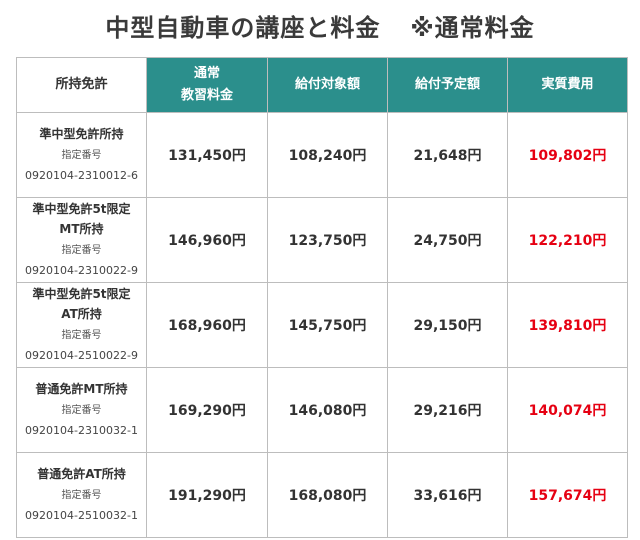 This screenshot has width=640, height=540. I want to click on header-benefit-label: 給付予定額, so click(447, 84).